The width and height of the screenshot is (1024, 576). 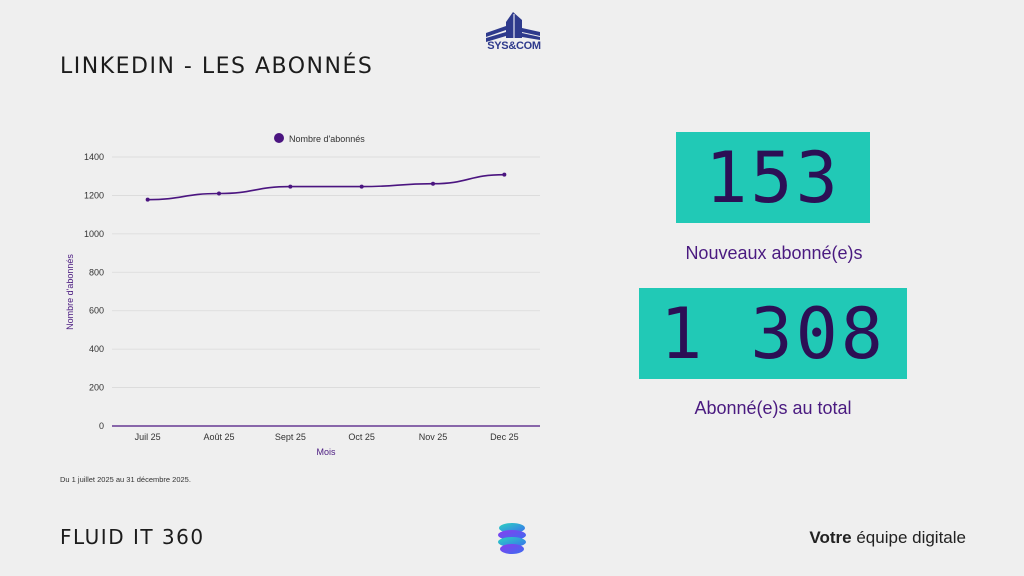 I want to click on page-title: LINKEDIN - LES ABONNÉS, so click(x=217, y=66).